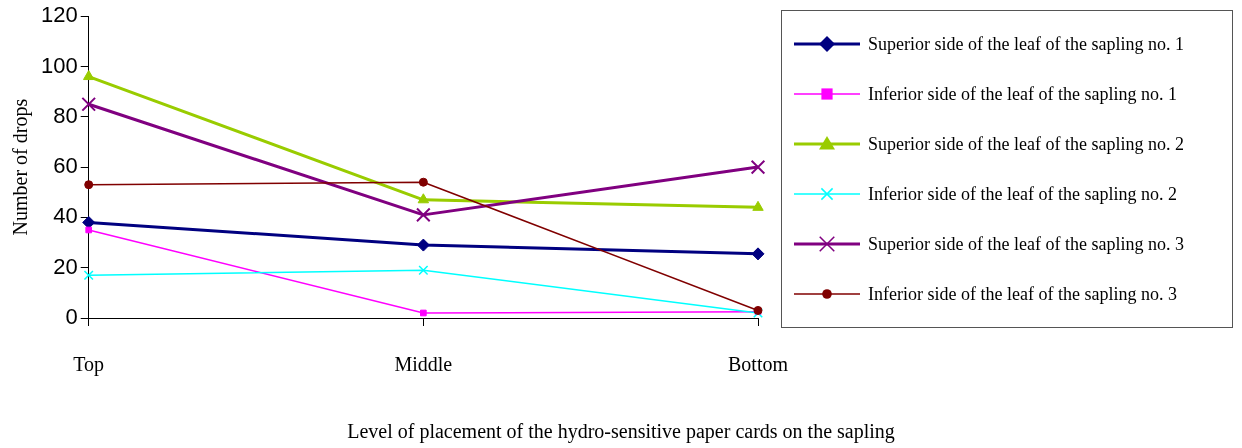 This screenshot has height=448, width=1242. I want to click on legend-label: Superior side of the leaf of the sapling no. 3, so click(1026, 244).